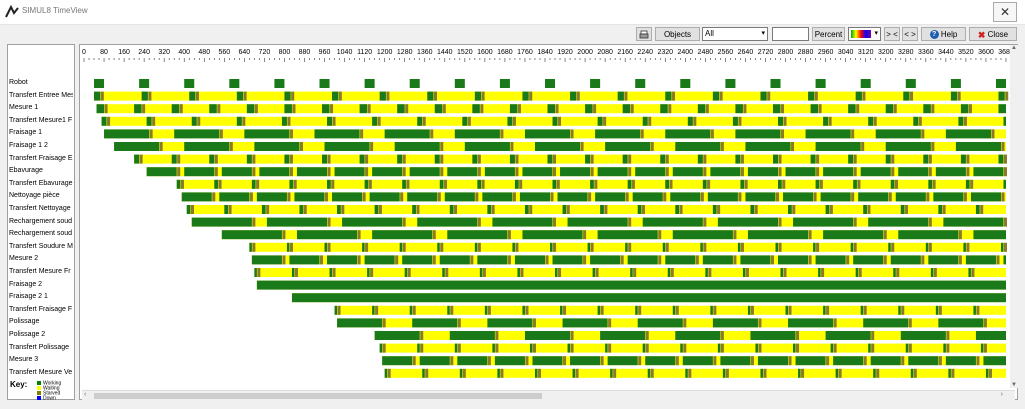  I want to click on print-button, so click(644, 34).